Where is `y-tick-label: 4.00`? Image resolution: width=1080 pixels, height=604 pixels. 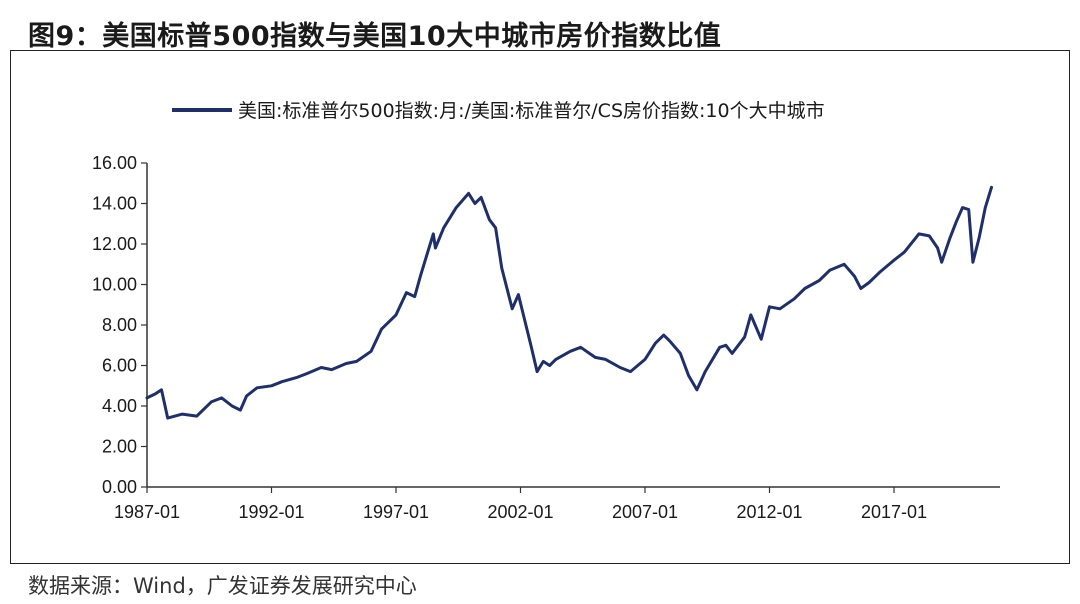 y-tick-label: 4.00 is located at coordinates (119, 406).